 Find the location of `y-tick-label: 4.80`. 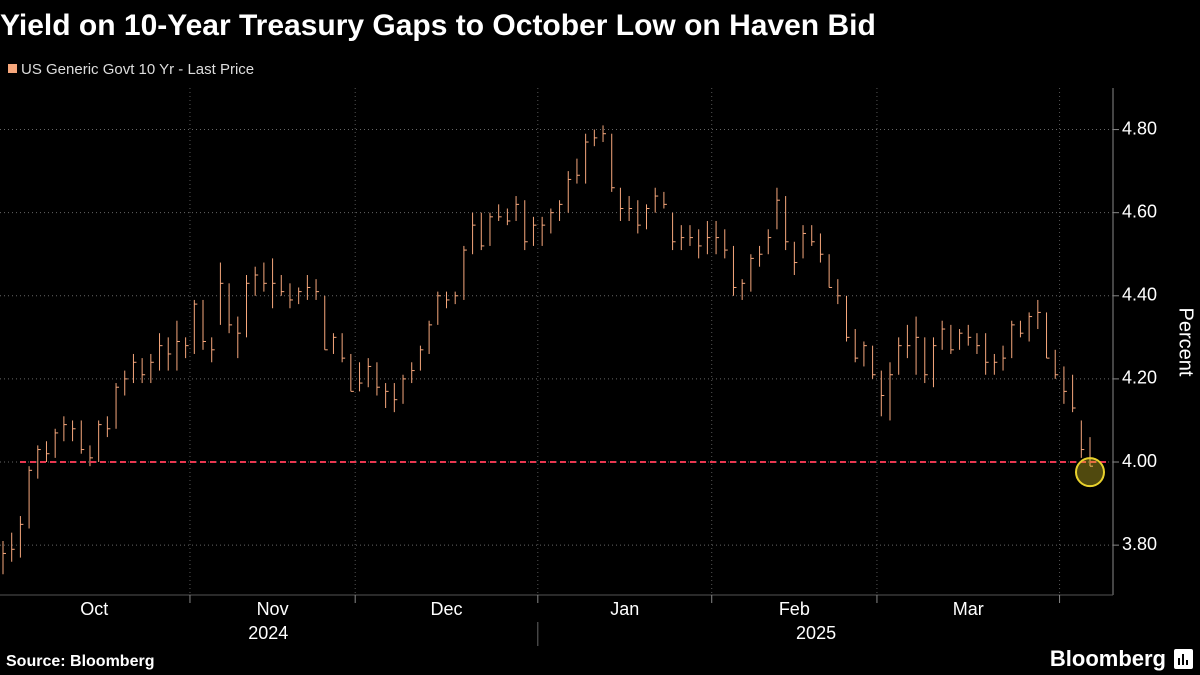

y-tick-label: 4.80 is located at coordinates (1139, 128).